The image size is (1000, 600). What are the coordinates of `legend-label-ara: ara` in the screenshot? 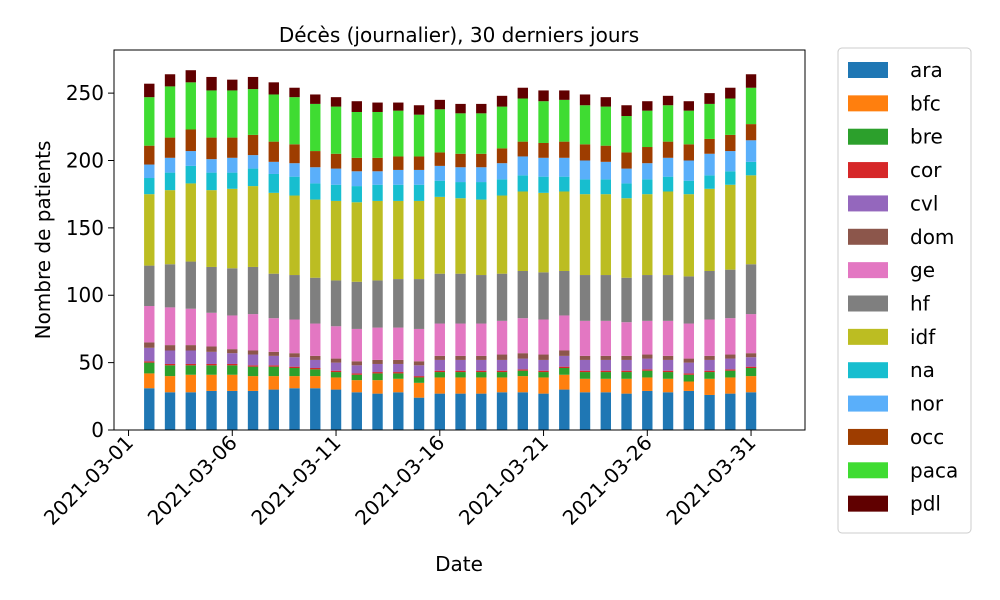 It's located at (926, 70).